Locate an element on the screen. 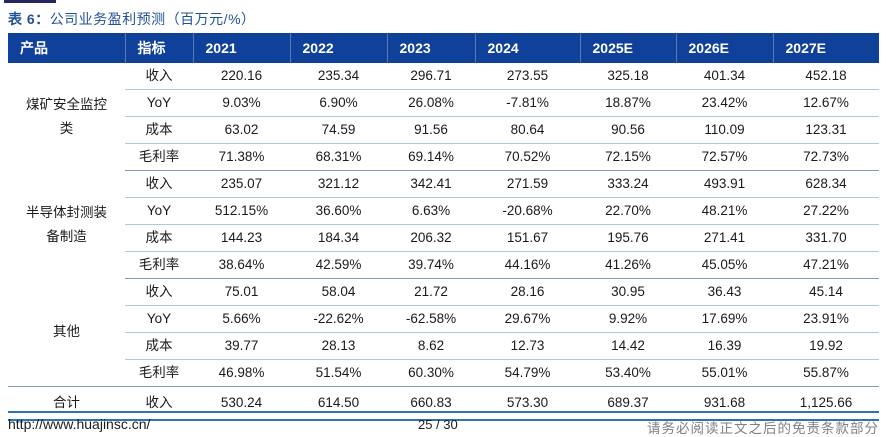  value-cell: 47.21% is located at coordinates (826, 265).